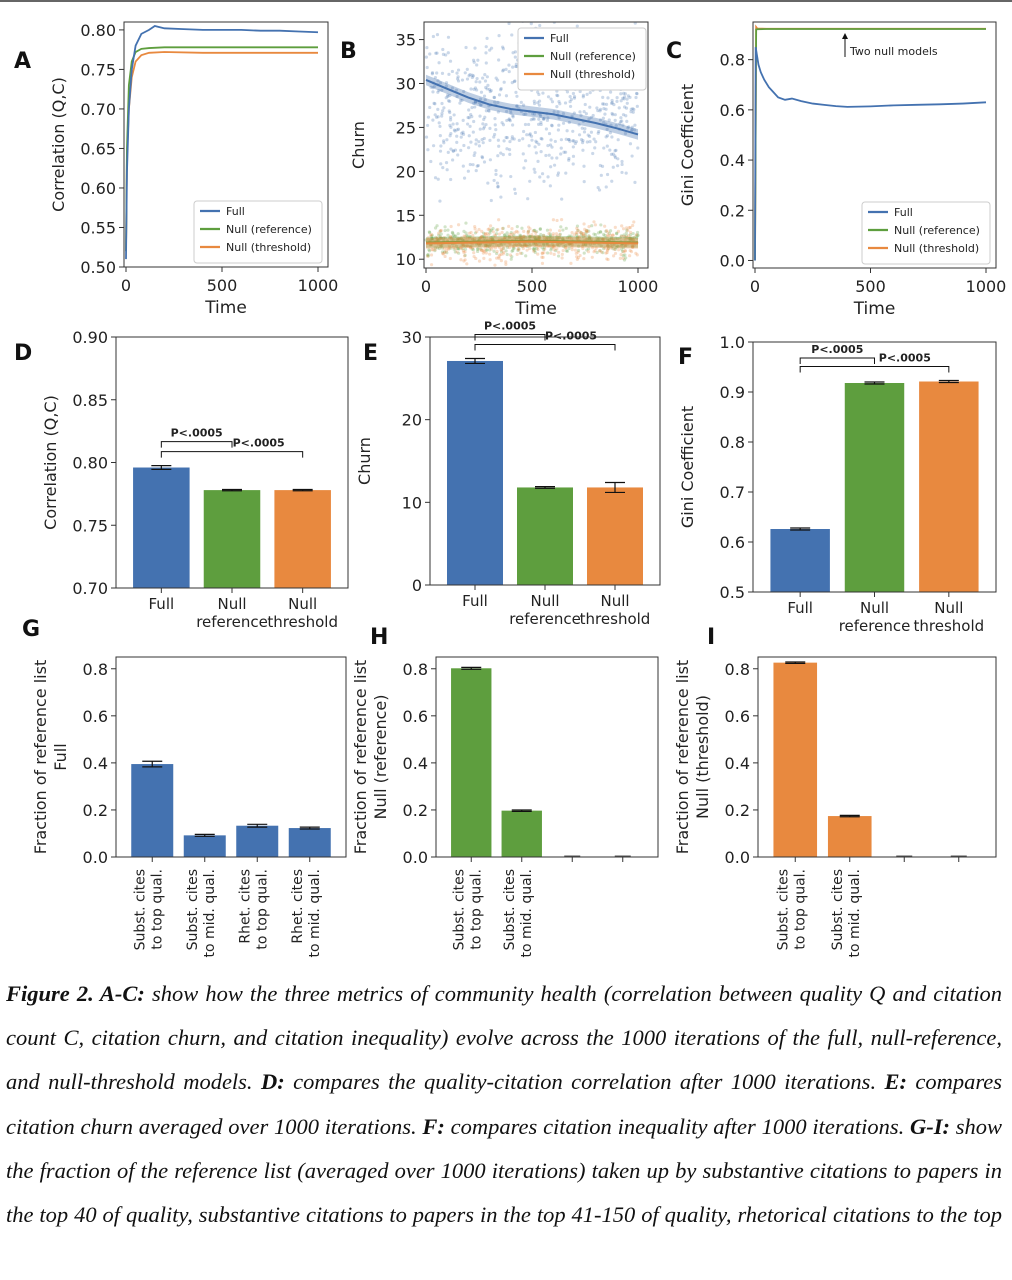 The image size is (1012, 1280). What do you see at coordinates (259, 443) in the screenshot?
I see `panel-d-sig-label: P<.0005` at bounding box center [259, 443].